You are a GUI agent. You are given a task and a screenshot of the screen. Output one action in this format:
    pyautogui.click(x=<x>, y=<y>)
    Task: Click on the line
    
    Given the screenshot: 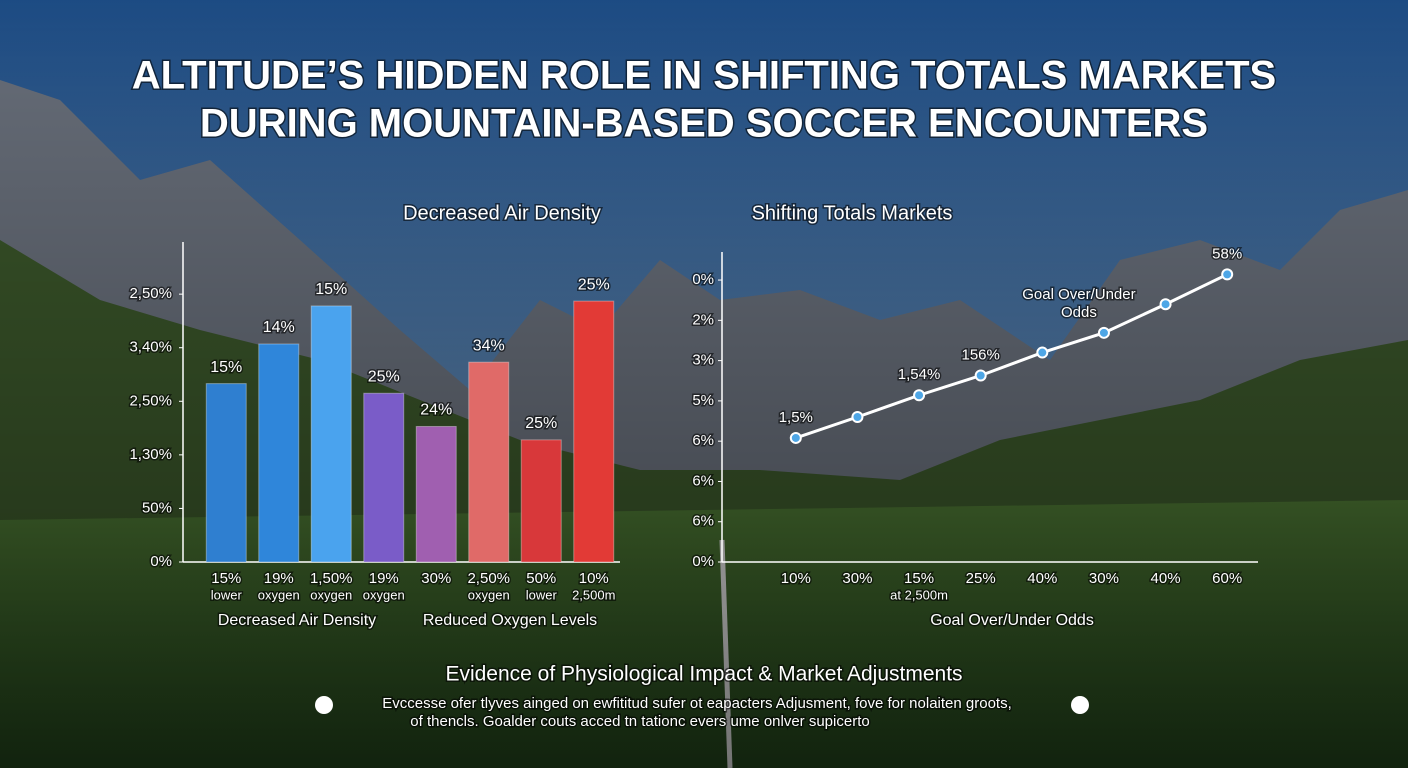 What is the action you would take?
    pyautogui.click(x=1011, y=356)
    